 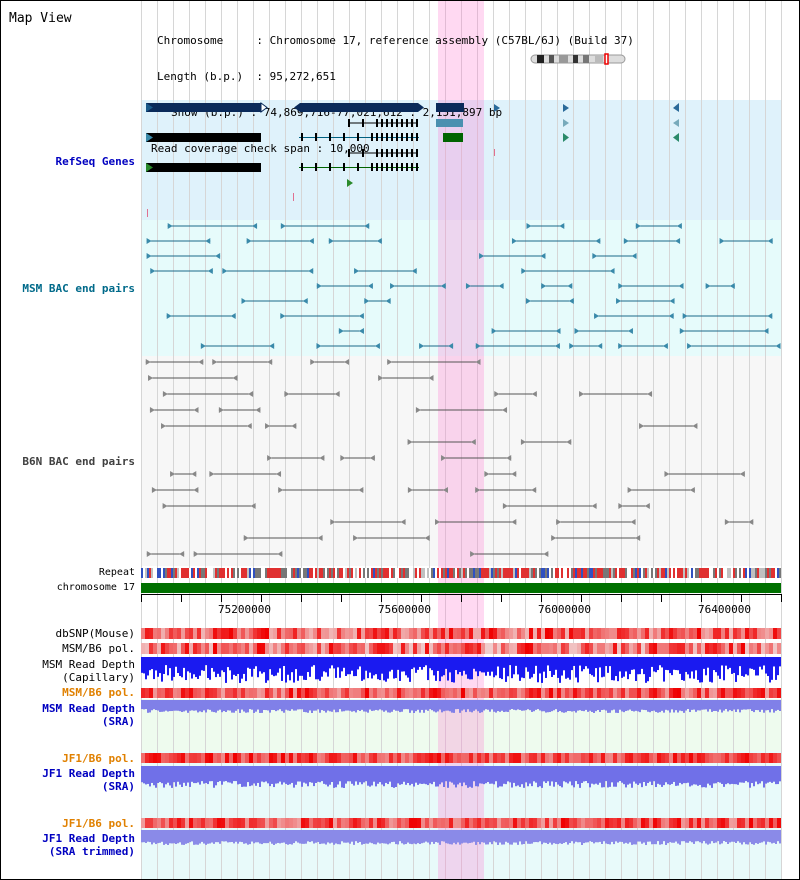 I want to click on gene-models, so click(x=412, y=159).